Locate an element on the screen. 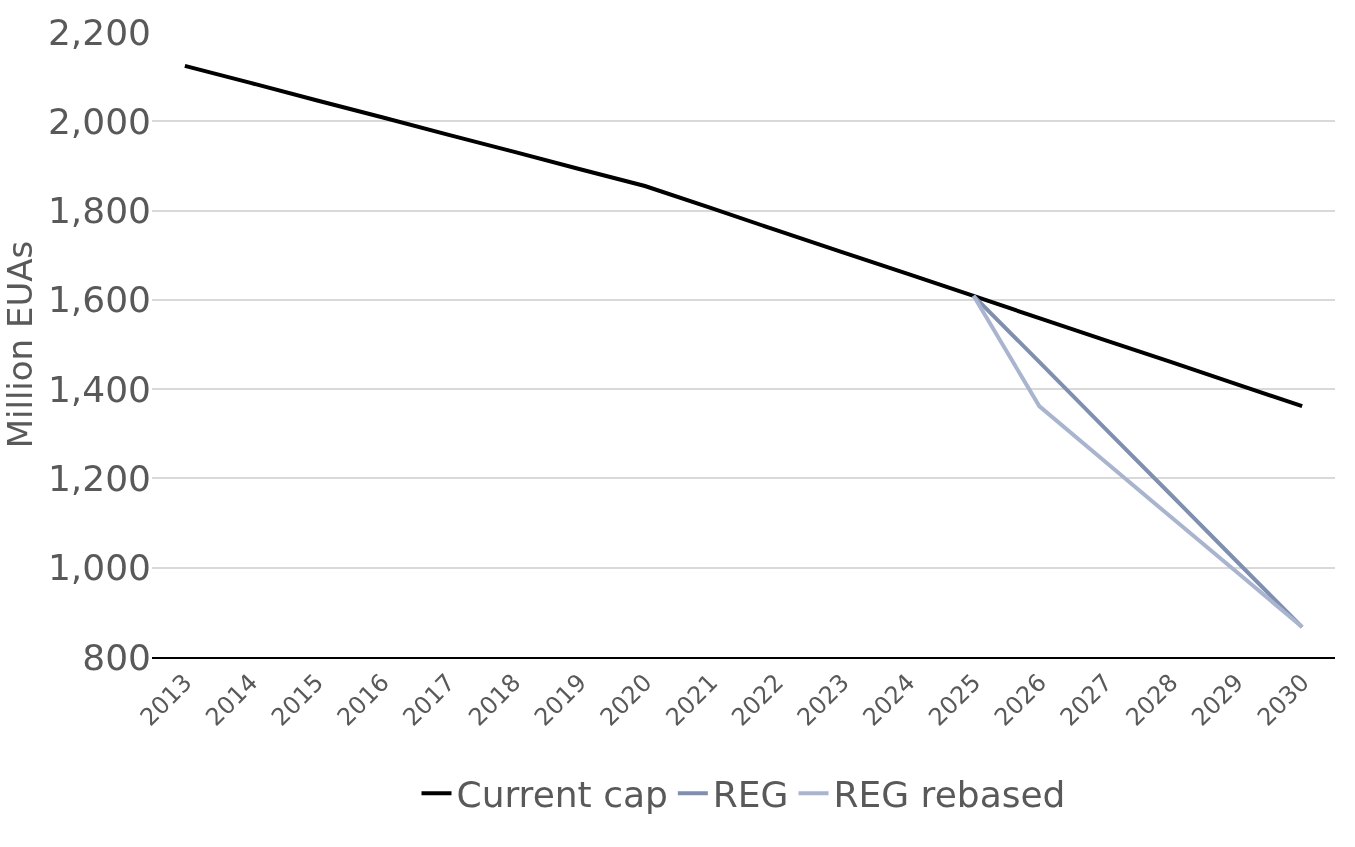  y-axis-title: Million EUAs is located at coordinates (20, 344).